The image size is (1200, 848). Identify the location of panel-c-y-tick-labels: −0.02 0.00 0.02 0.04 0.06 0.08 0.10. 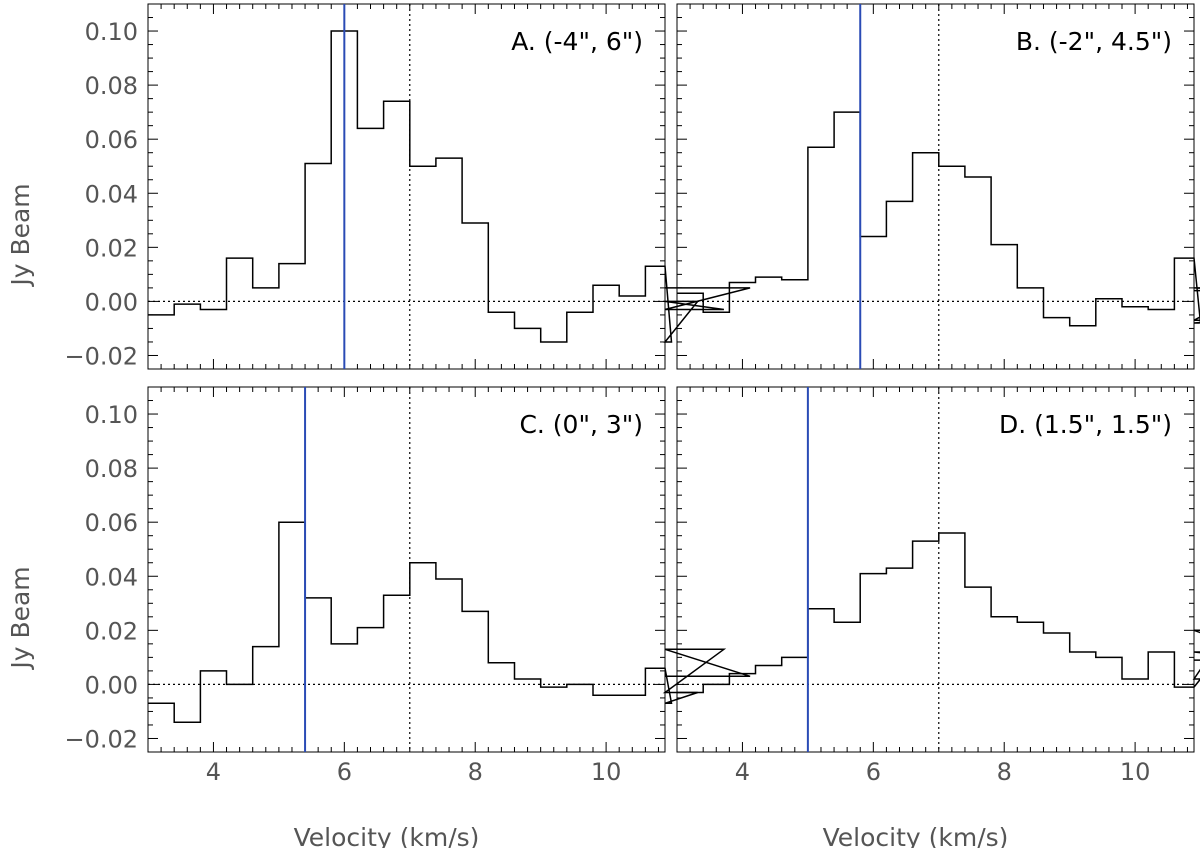
(101, 577).